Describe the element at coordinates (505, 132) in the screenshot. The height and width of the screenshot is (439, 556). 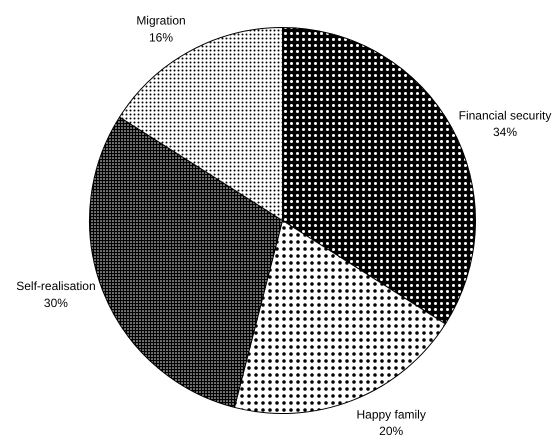
I see `data-label: 34%` at that location.